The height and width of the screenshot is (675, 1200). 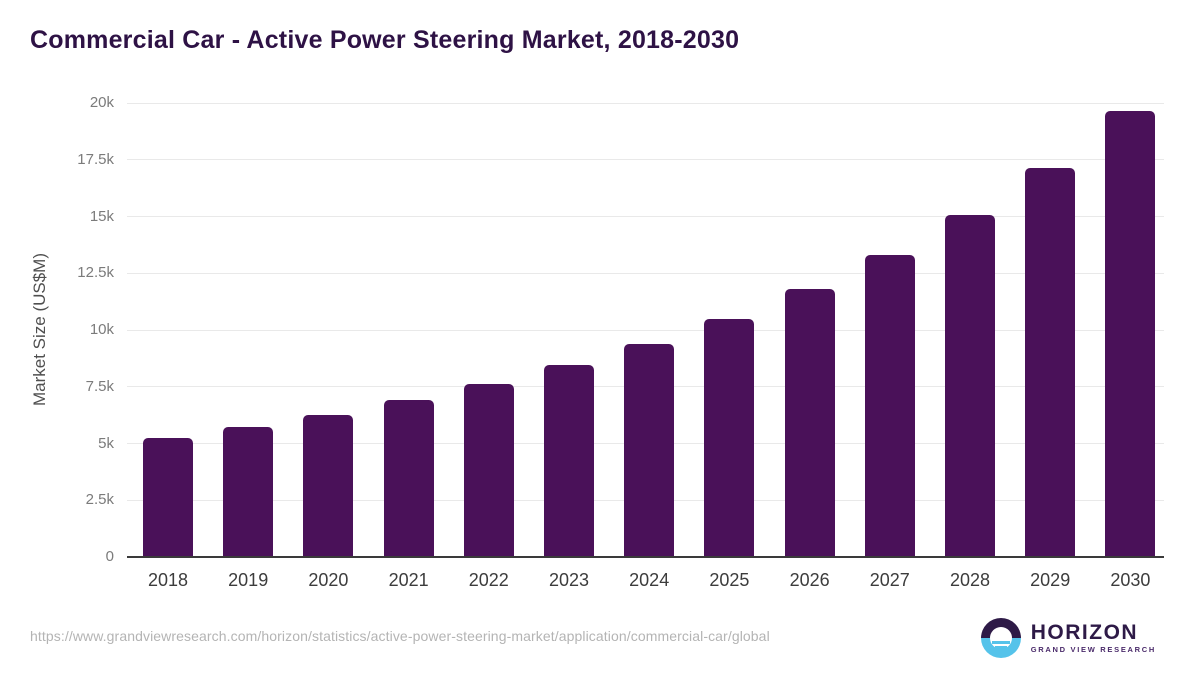 I want to click on logo-text: HORIZON GRAND VIEW RESEARCH, so click(x=1093, y=638).